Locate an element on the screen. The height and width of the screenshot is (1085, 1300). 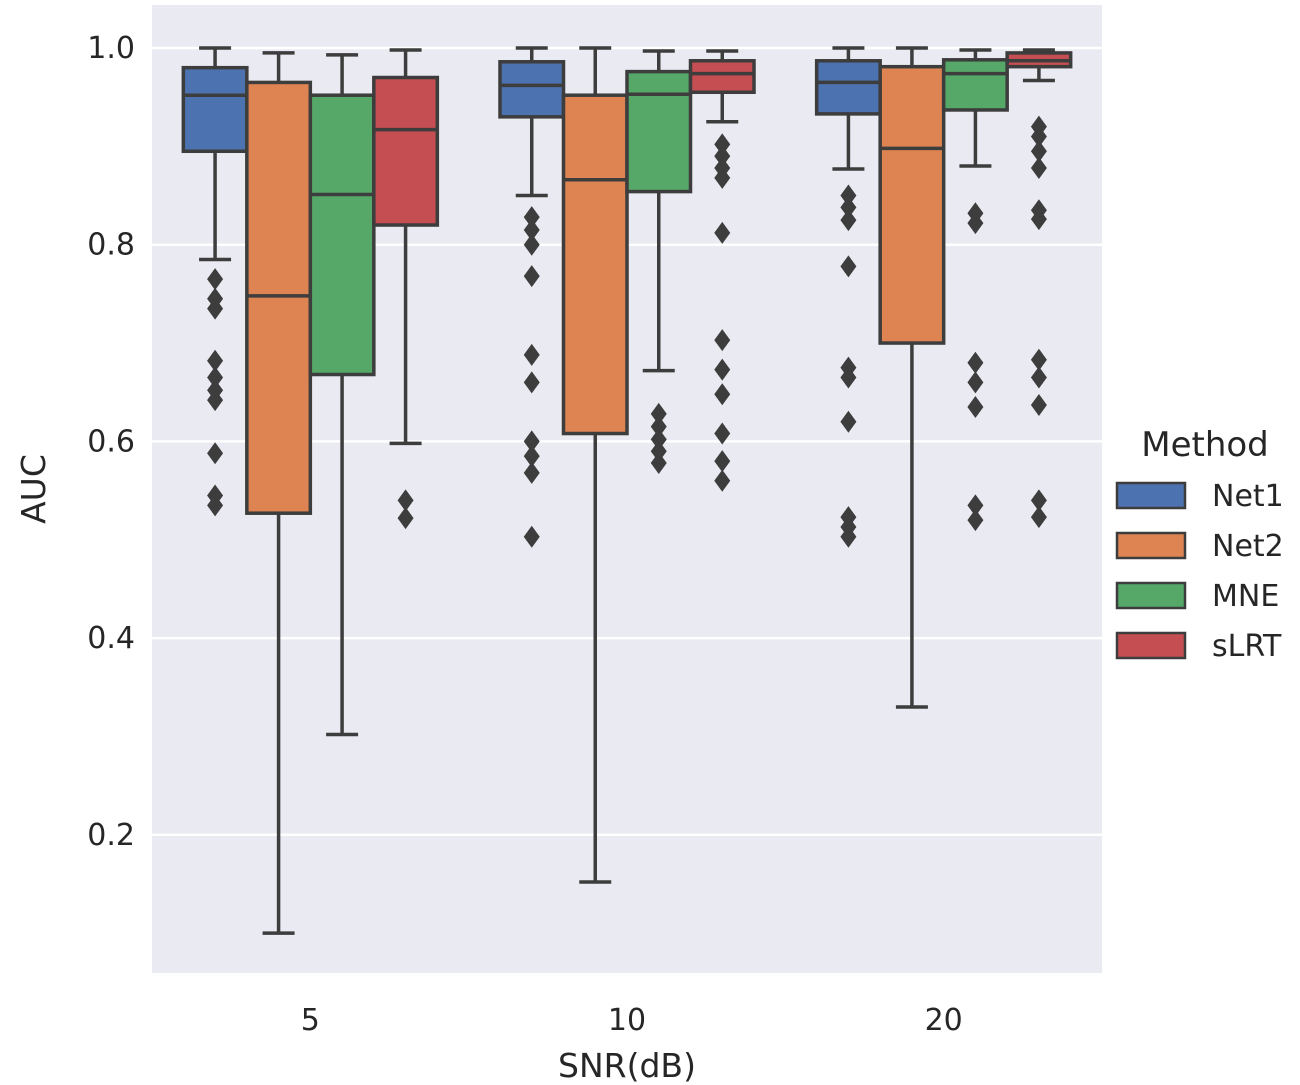
legend-label-mne: MNE is located at coordinates (1245, 596).